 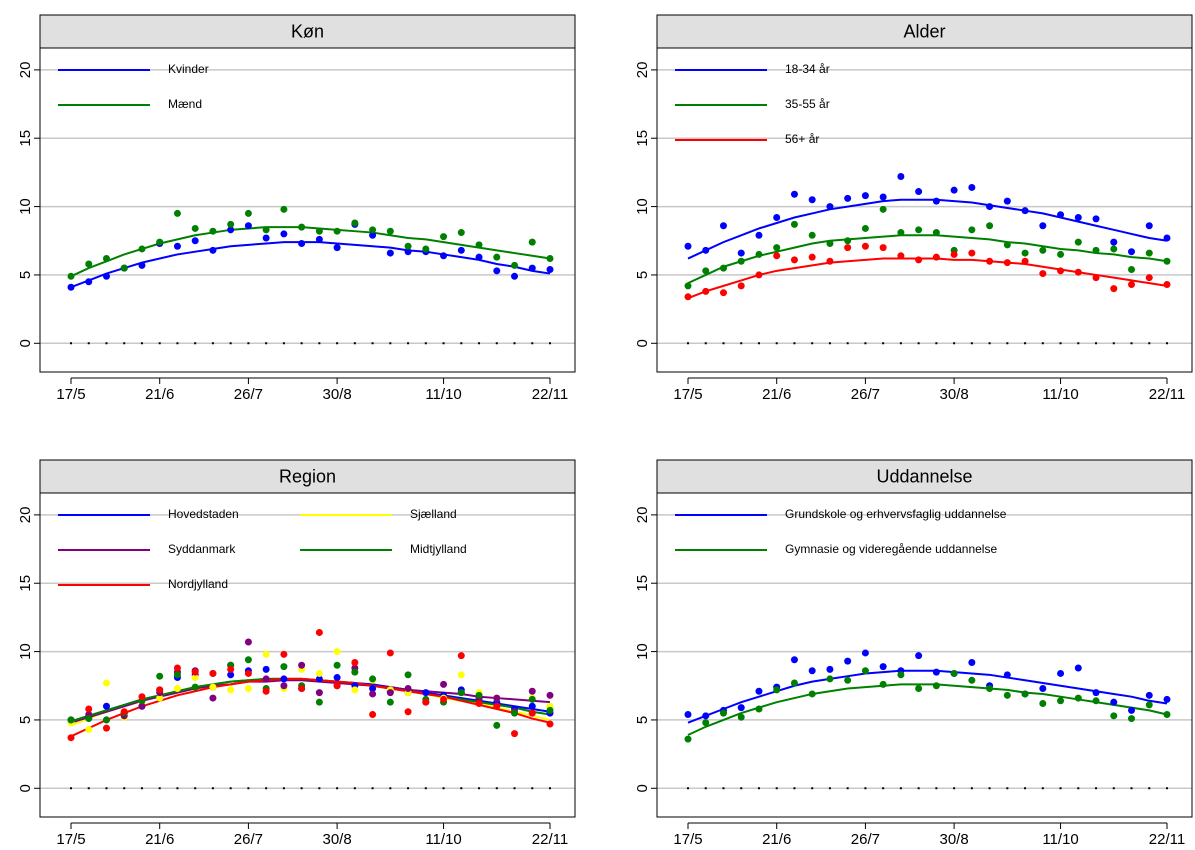 What do you see at coordinates (865, 394) in the screenshot?
I see `x-tick-label: 26/7` at bounding box center [865, 394].